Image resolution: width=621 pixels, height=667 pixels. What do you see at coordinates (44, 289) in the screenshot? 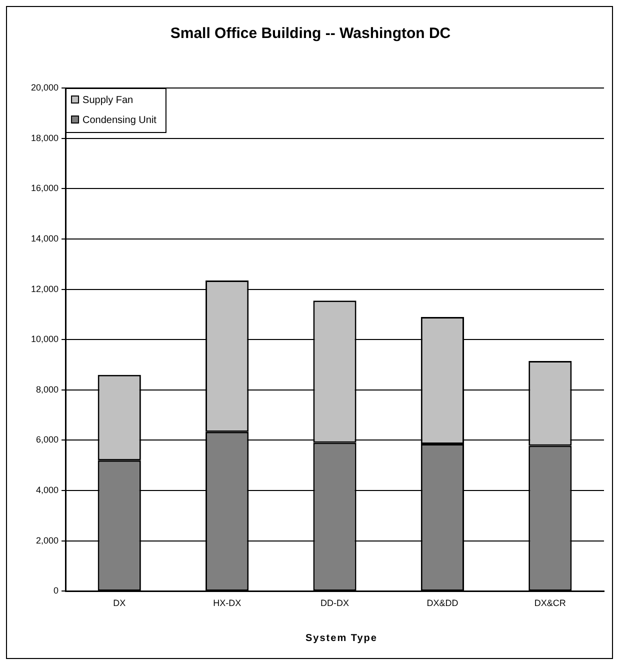
I see `y-tick-label: 12,000` at bounding box center [44, 289].